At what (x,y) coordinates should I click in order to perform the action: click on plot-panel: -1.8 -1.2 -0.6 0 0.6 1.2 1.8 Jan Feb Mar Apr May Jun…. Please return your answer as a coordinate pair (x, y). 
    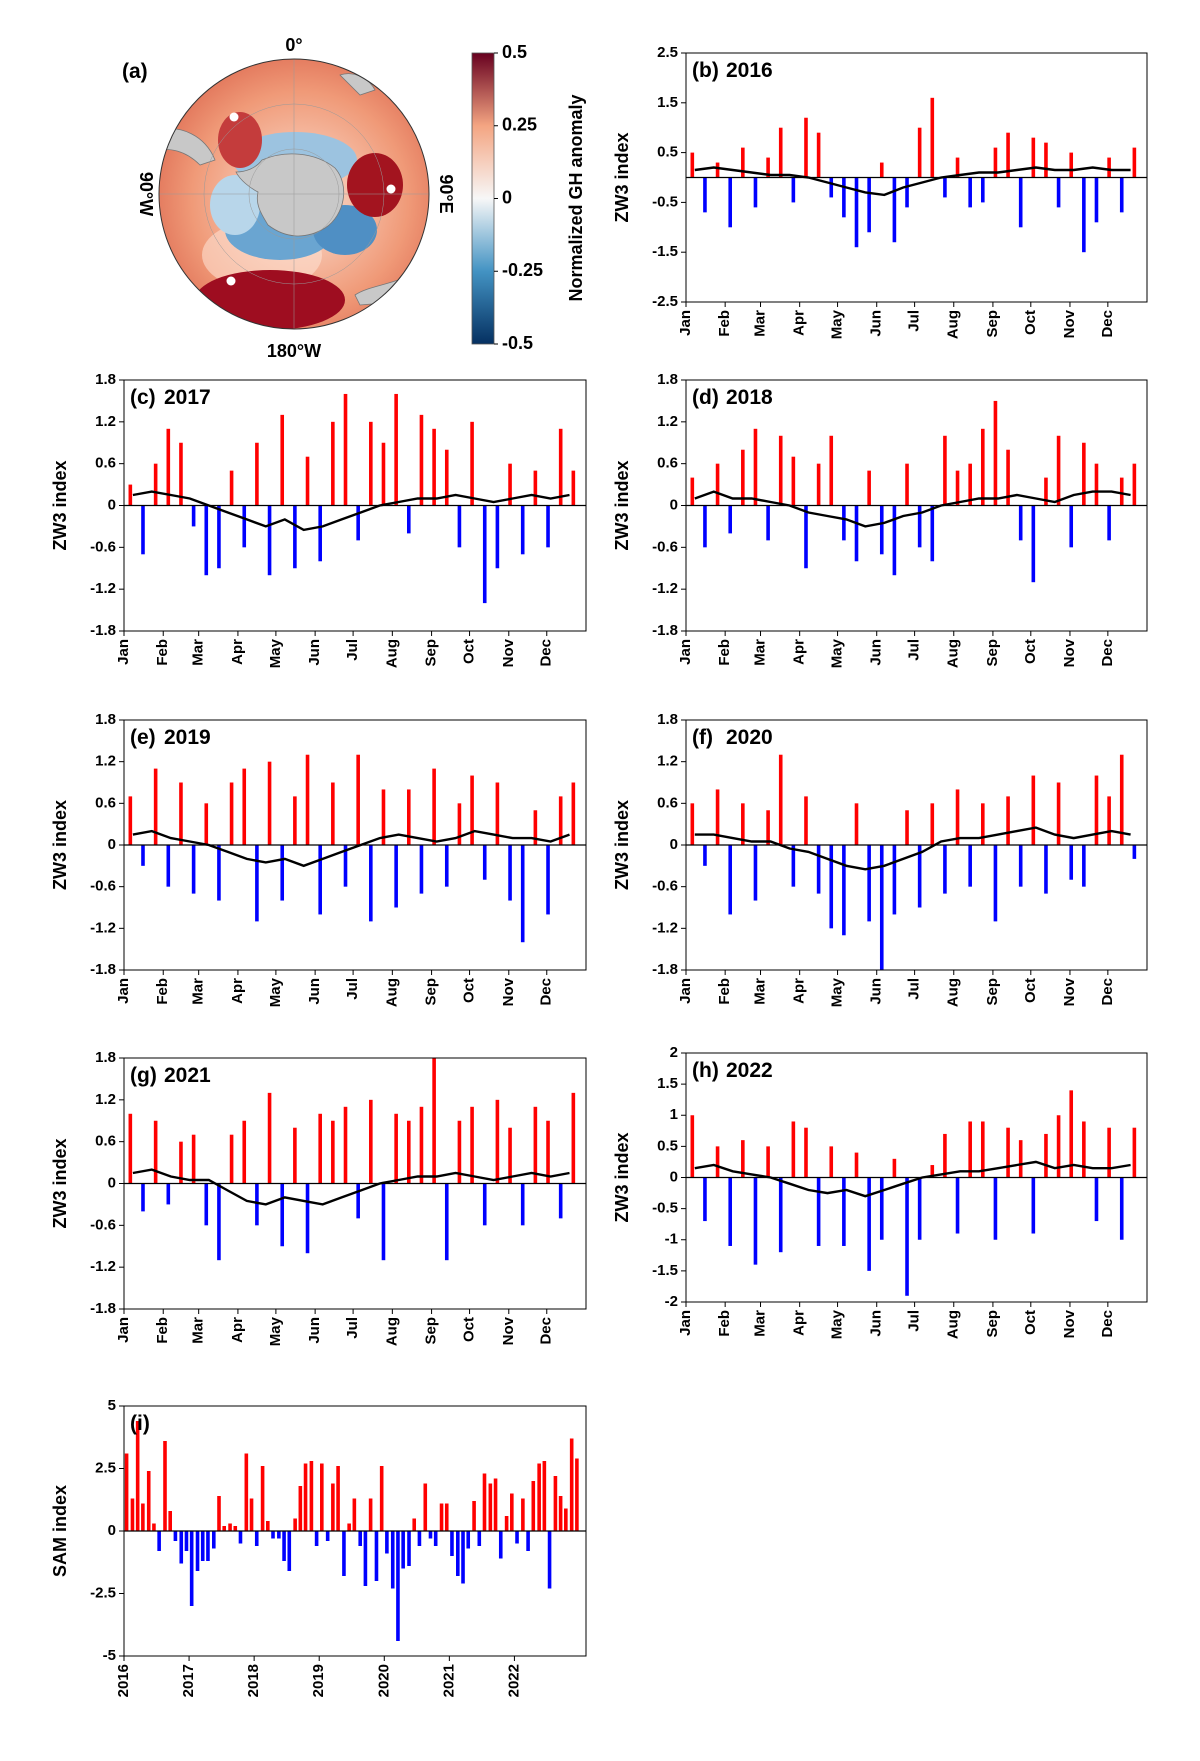
    Looking at the image, I should click on (880, 859).